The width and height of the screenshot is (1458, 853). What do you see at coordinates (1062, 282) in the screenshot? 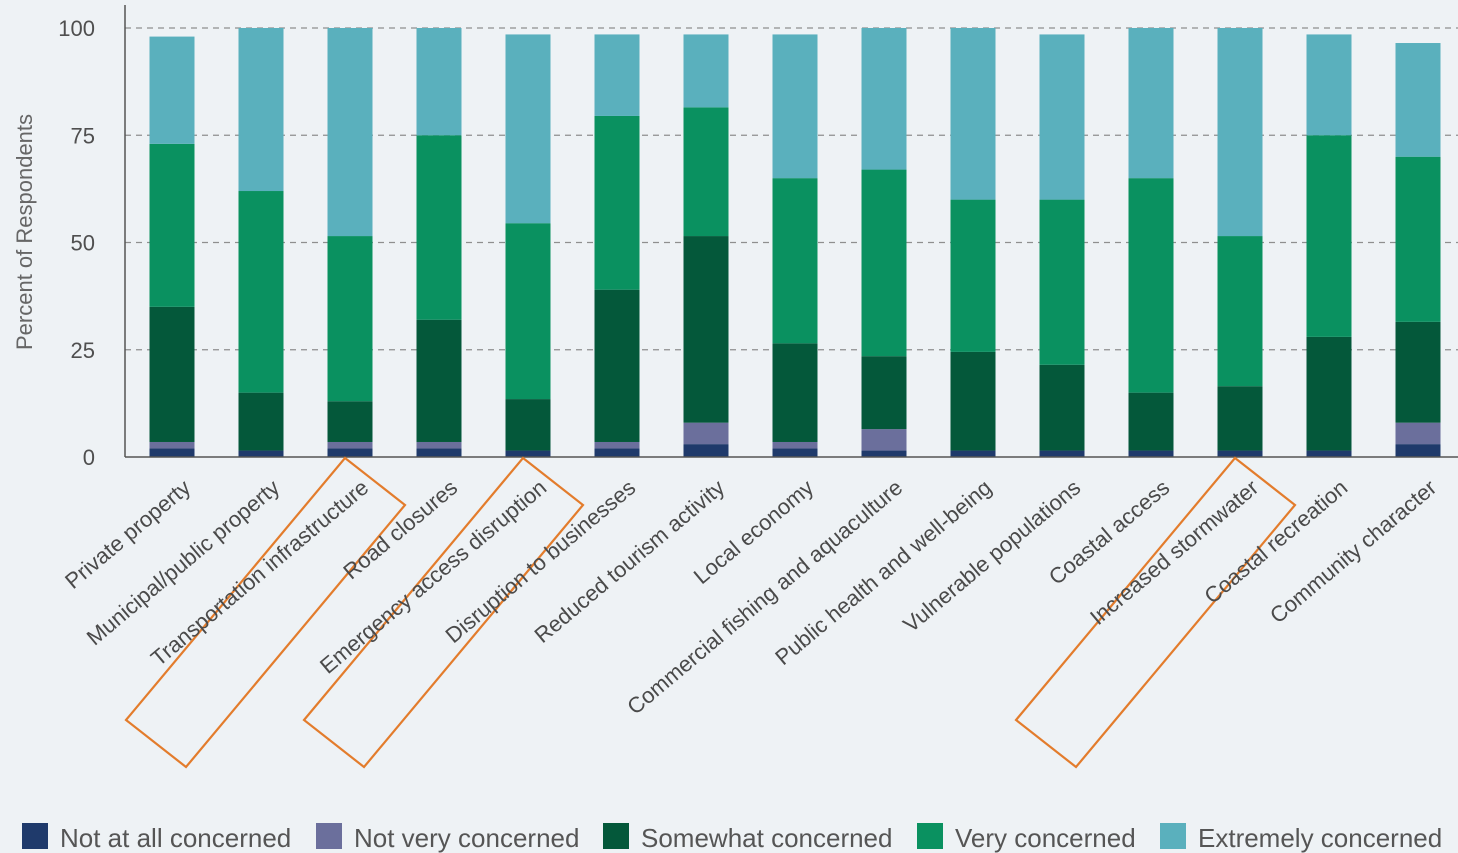
I see `bar-vulnerable-populations-very-concerned` at bounding box center [1062, 282].